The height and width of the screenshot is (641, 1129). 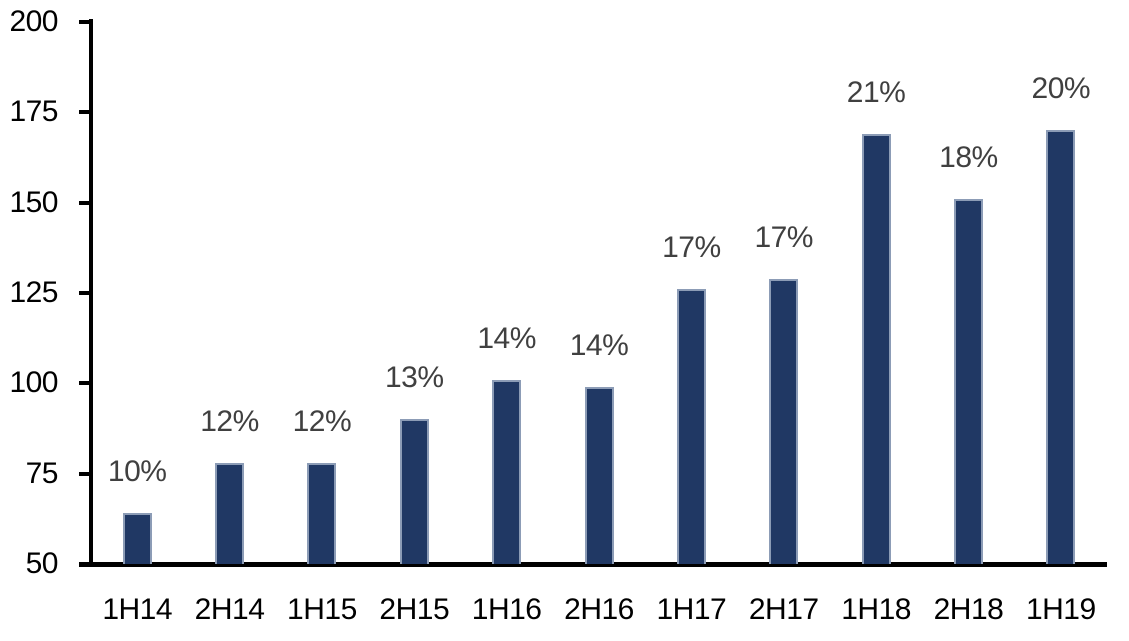 What do you see at coordinates (599, 475) in the screenshot?
I see `bar-2h16` at bounding box center [599, 475].